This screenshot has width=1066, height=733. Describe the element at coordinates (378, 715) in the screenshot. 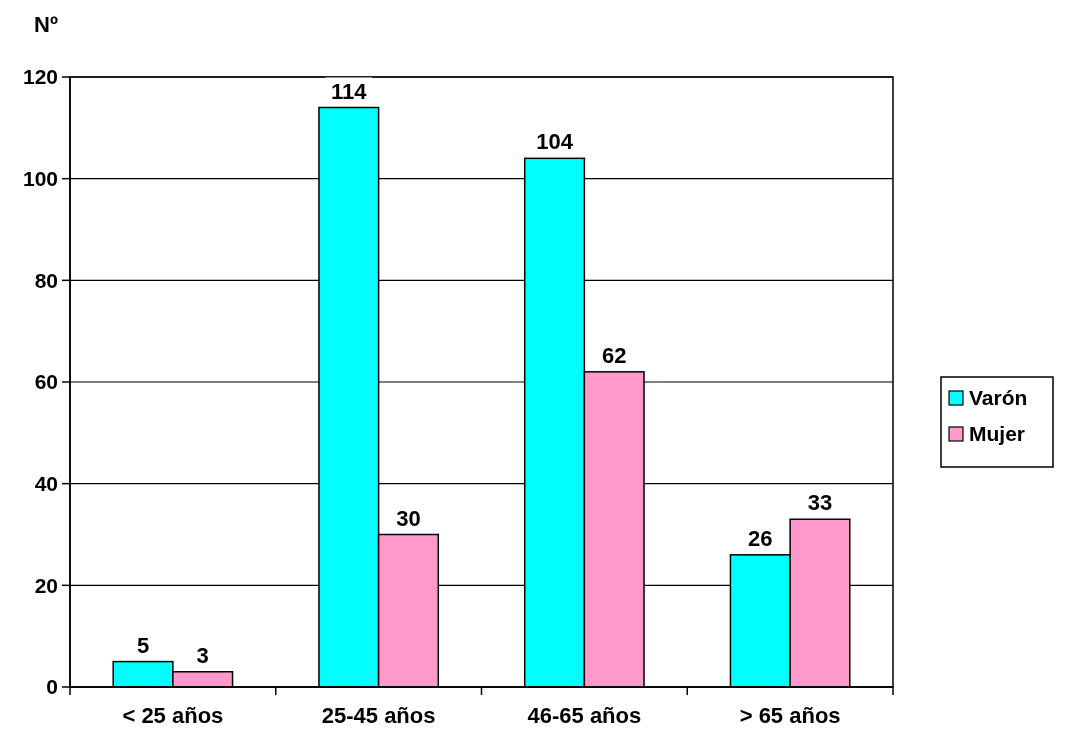

I see `x-tick-label: 25-45 años` at that location.